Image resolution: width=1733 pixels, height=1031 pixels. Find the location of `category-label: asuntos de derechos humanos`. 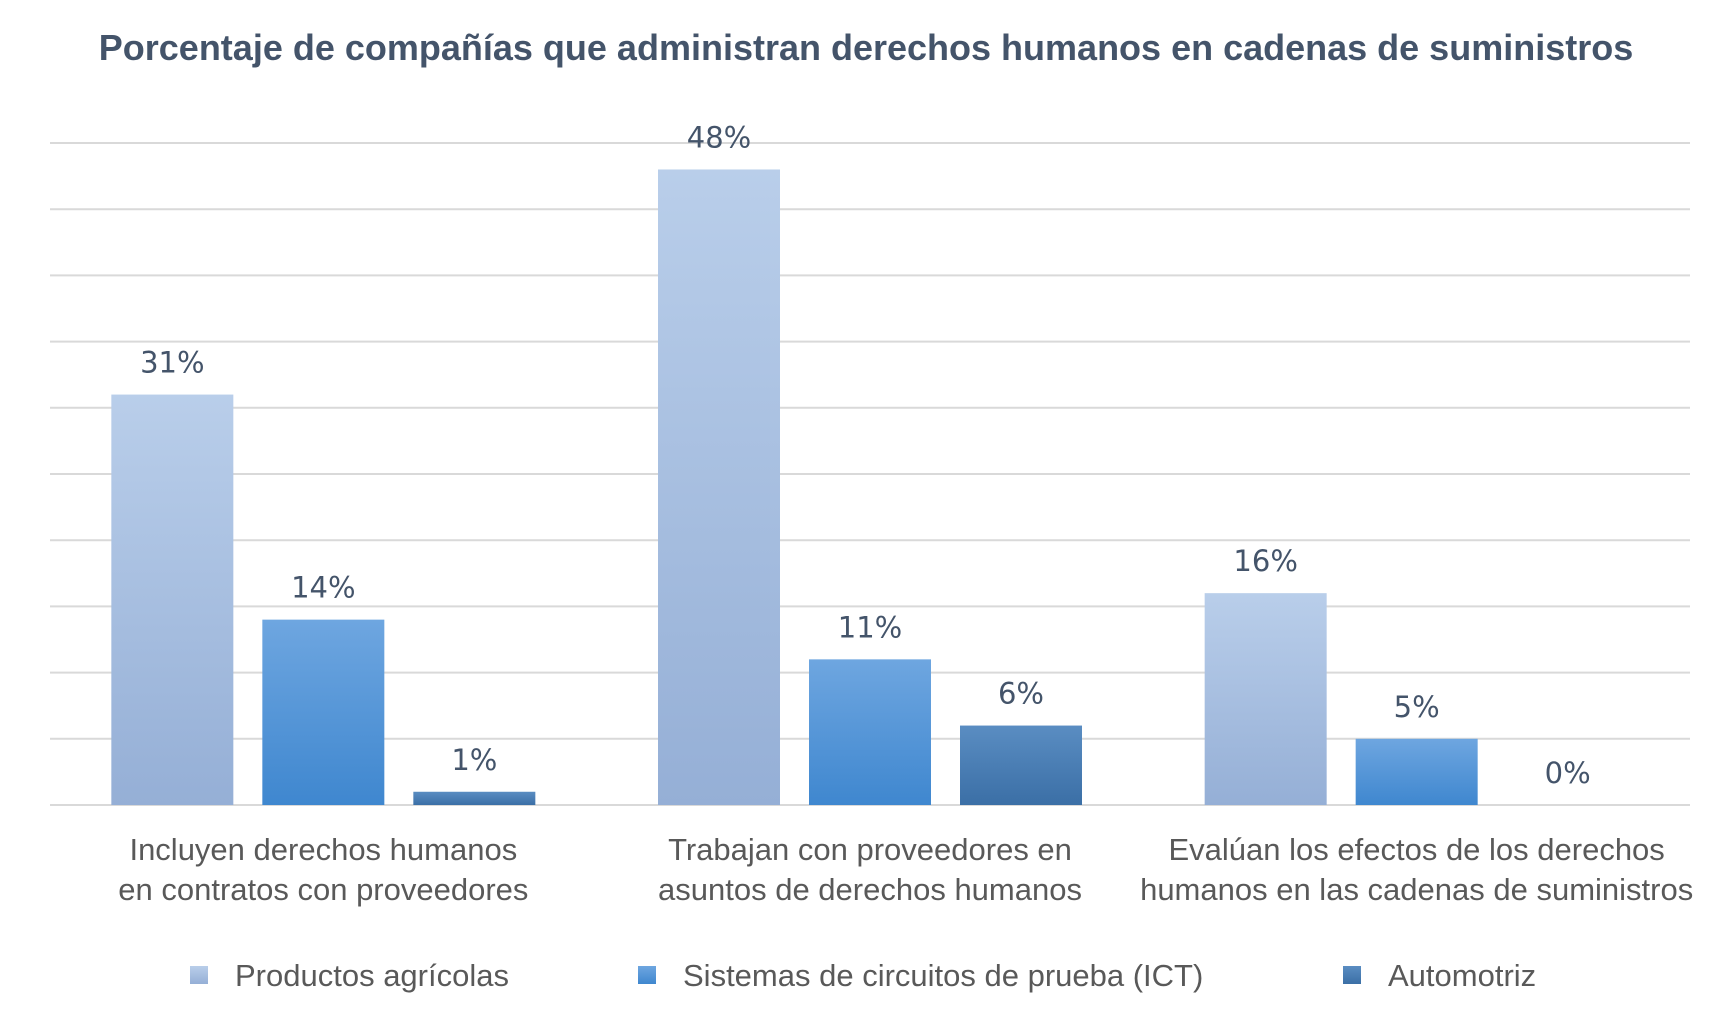

category-label: asuntos de derechos humanos is located at coordinates (870, 889).